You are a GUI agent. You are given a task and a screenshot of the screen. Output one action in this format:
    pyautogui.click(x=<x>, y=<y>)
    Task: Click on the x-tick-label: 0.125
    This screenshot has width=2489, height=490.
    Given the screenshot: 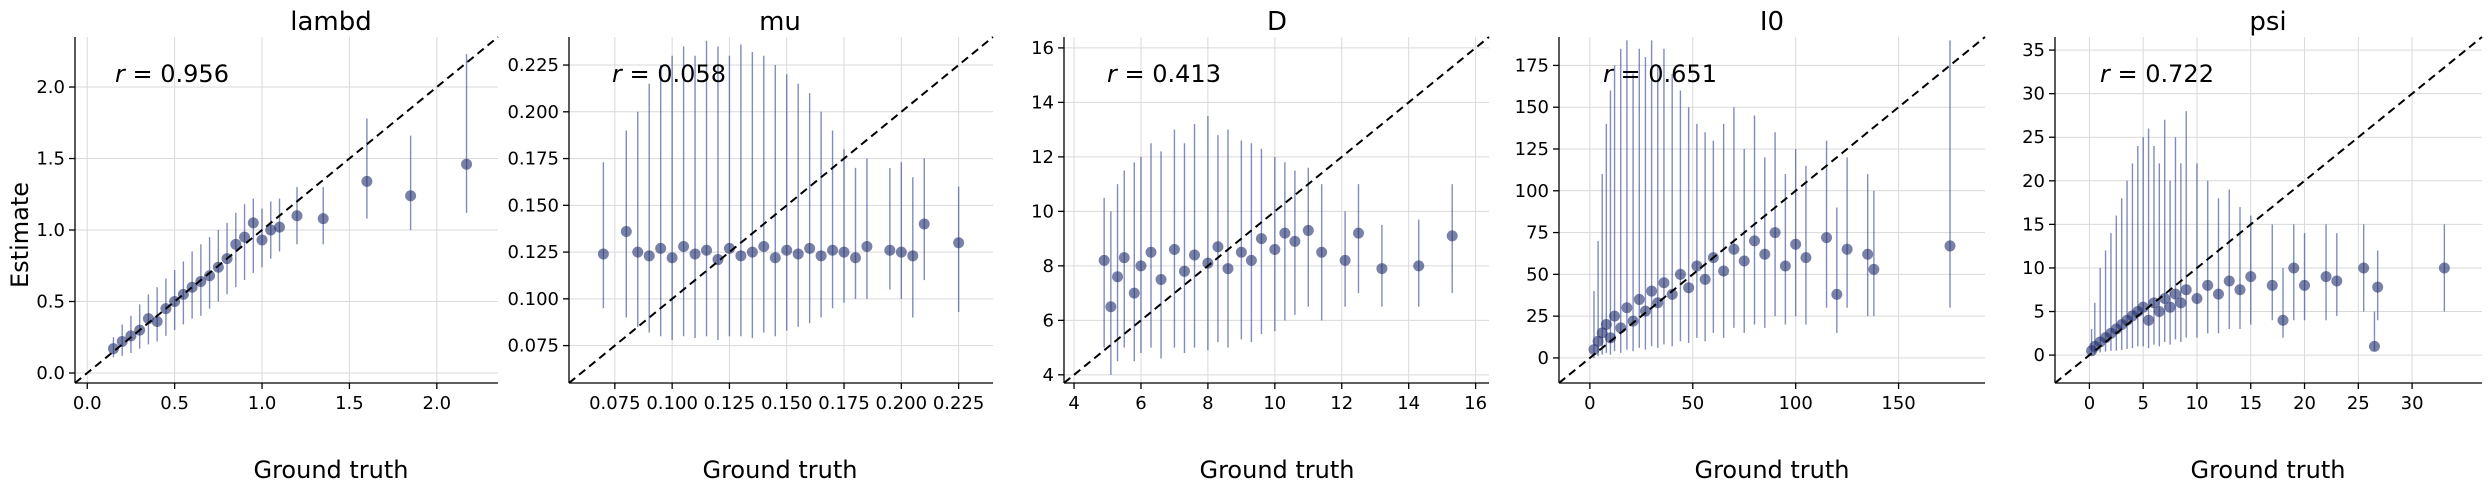 What is the action you would take?
    pyautogui.click(x=730, y=403)
    